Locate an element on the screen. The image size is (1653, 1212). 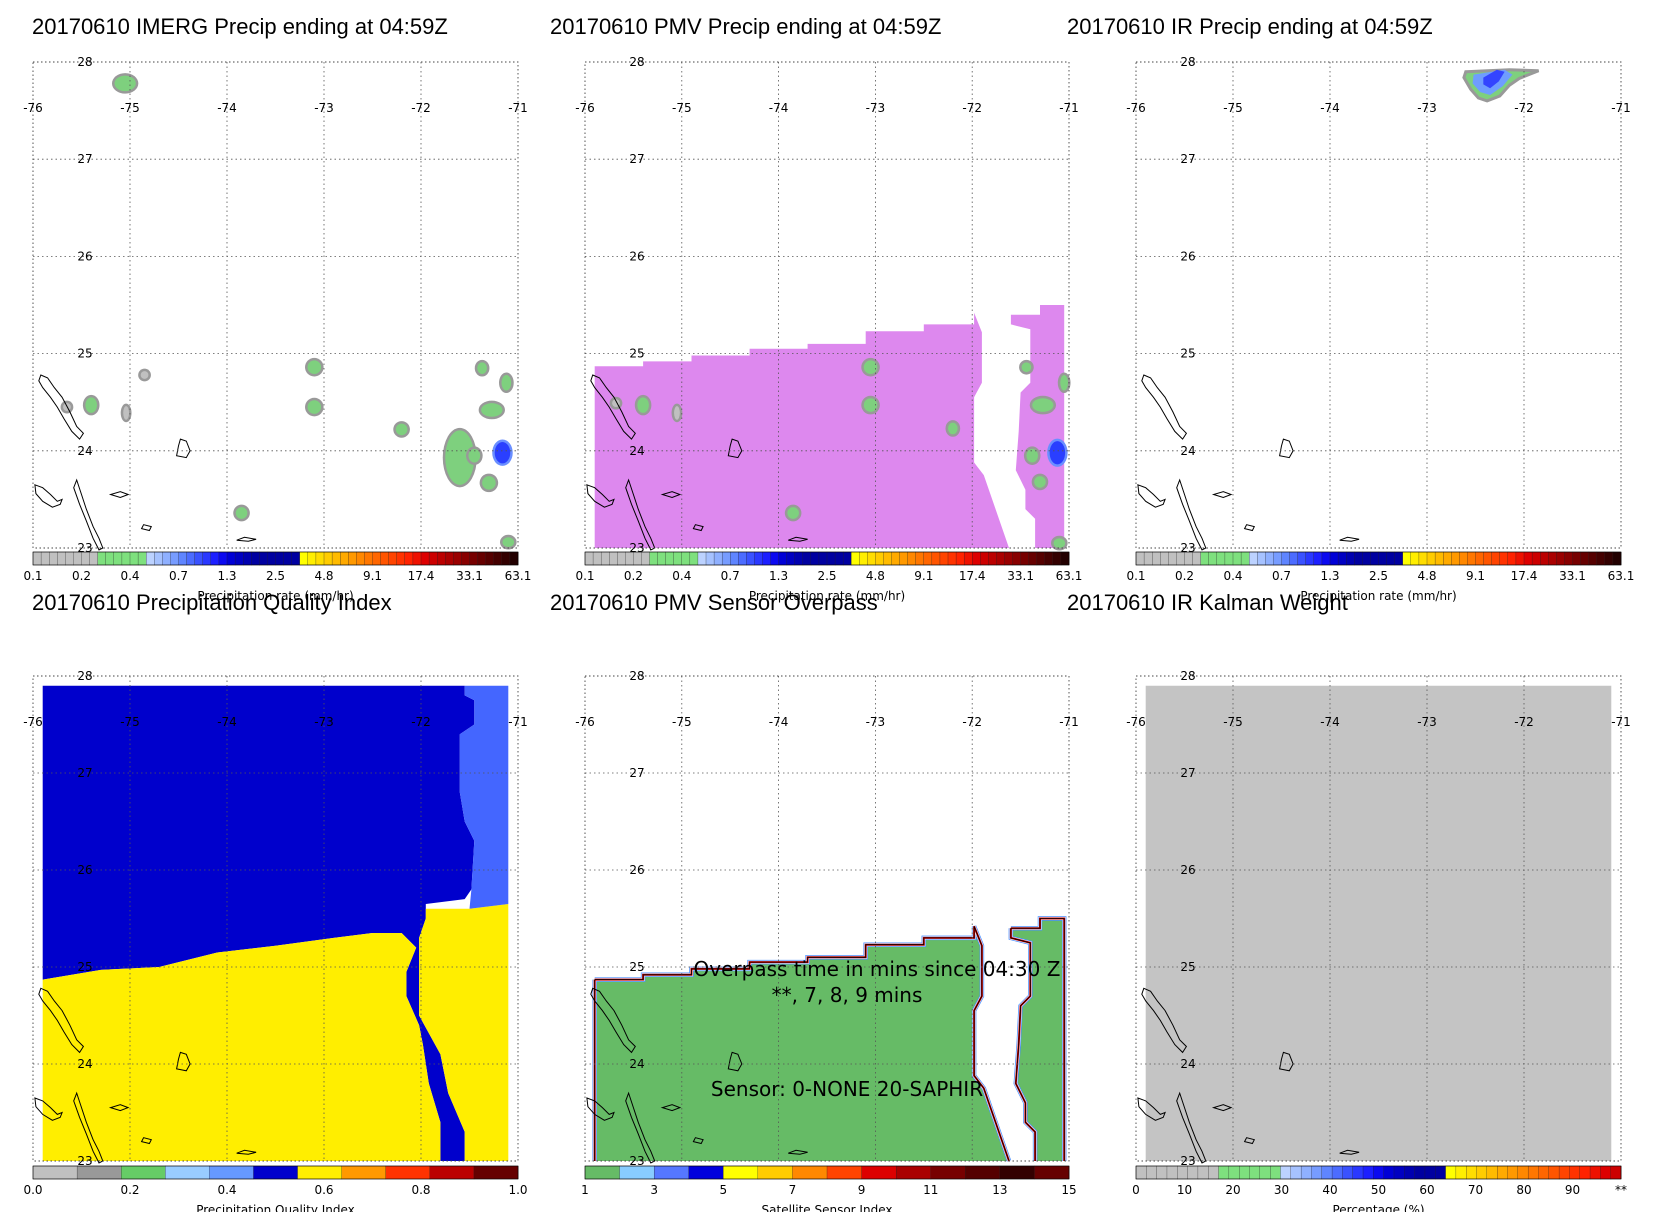
colorbar-tick-label: 0.2 is located at coordinates (129, 1190).